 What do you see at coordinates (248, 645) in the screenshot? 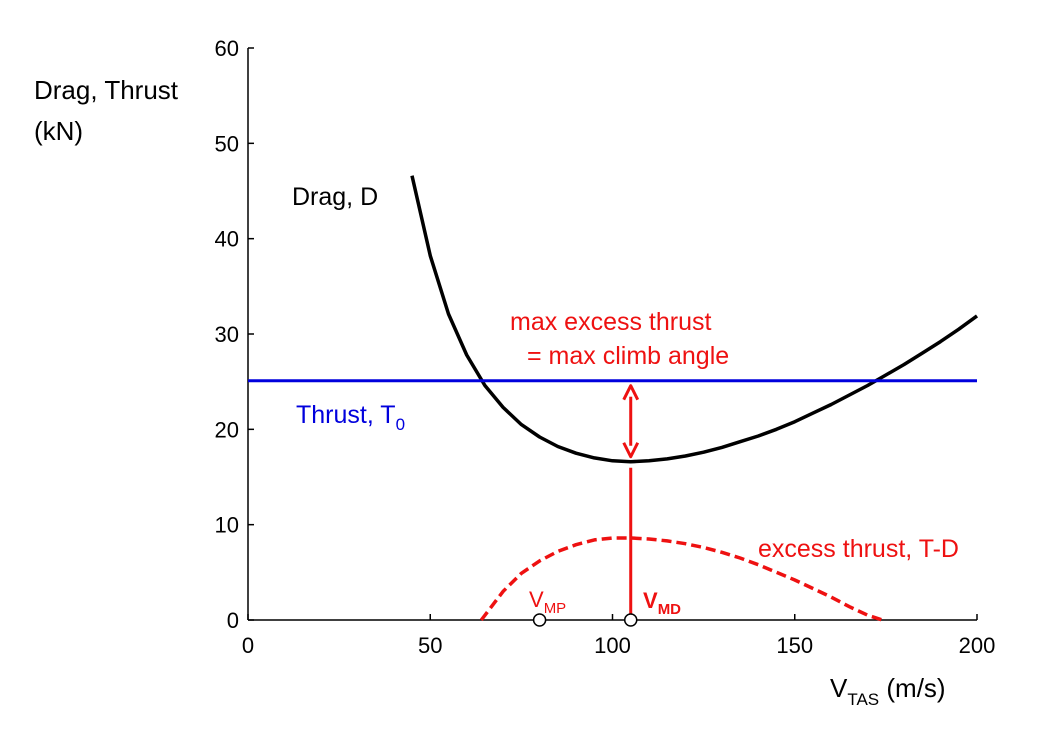
I see `x-tick-label: 0` at bounding box center [248, 645].